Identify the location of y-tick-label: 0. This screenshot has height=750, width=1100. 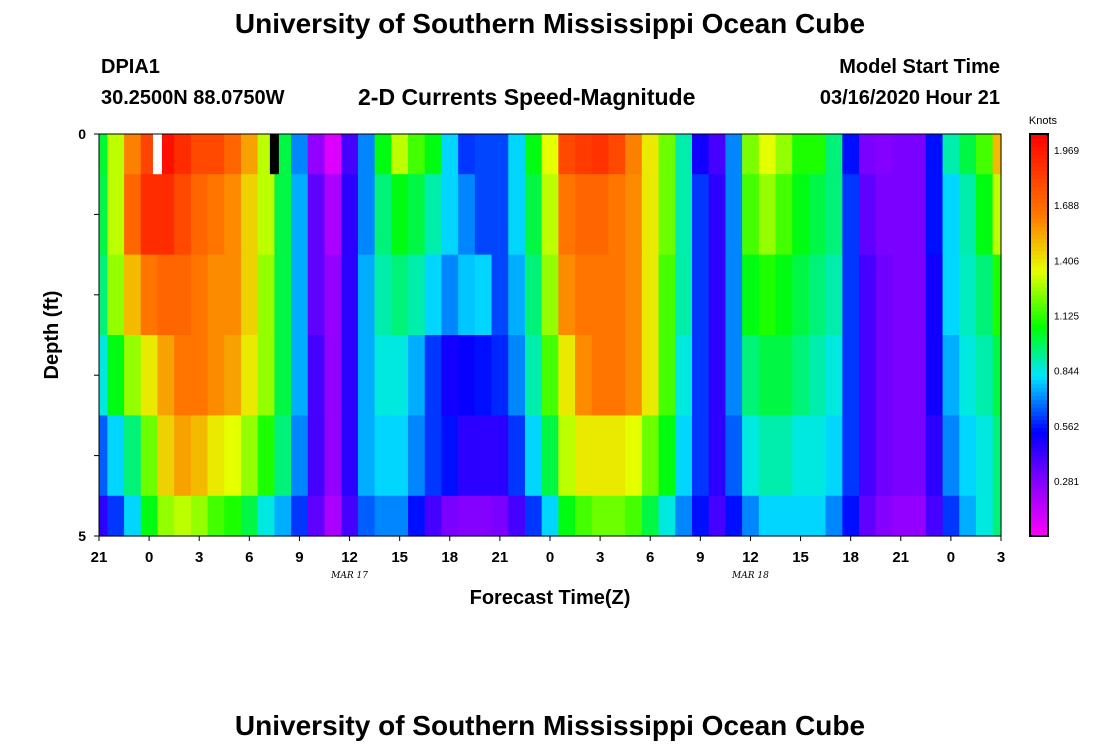
(82, 134).